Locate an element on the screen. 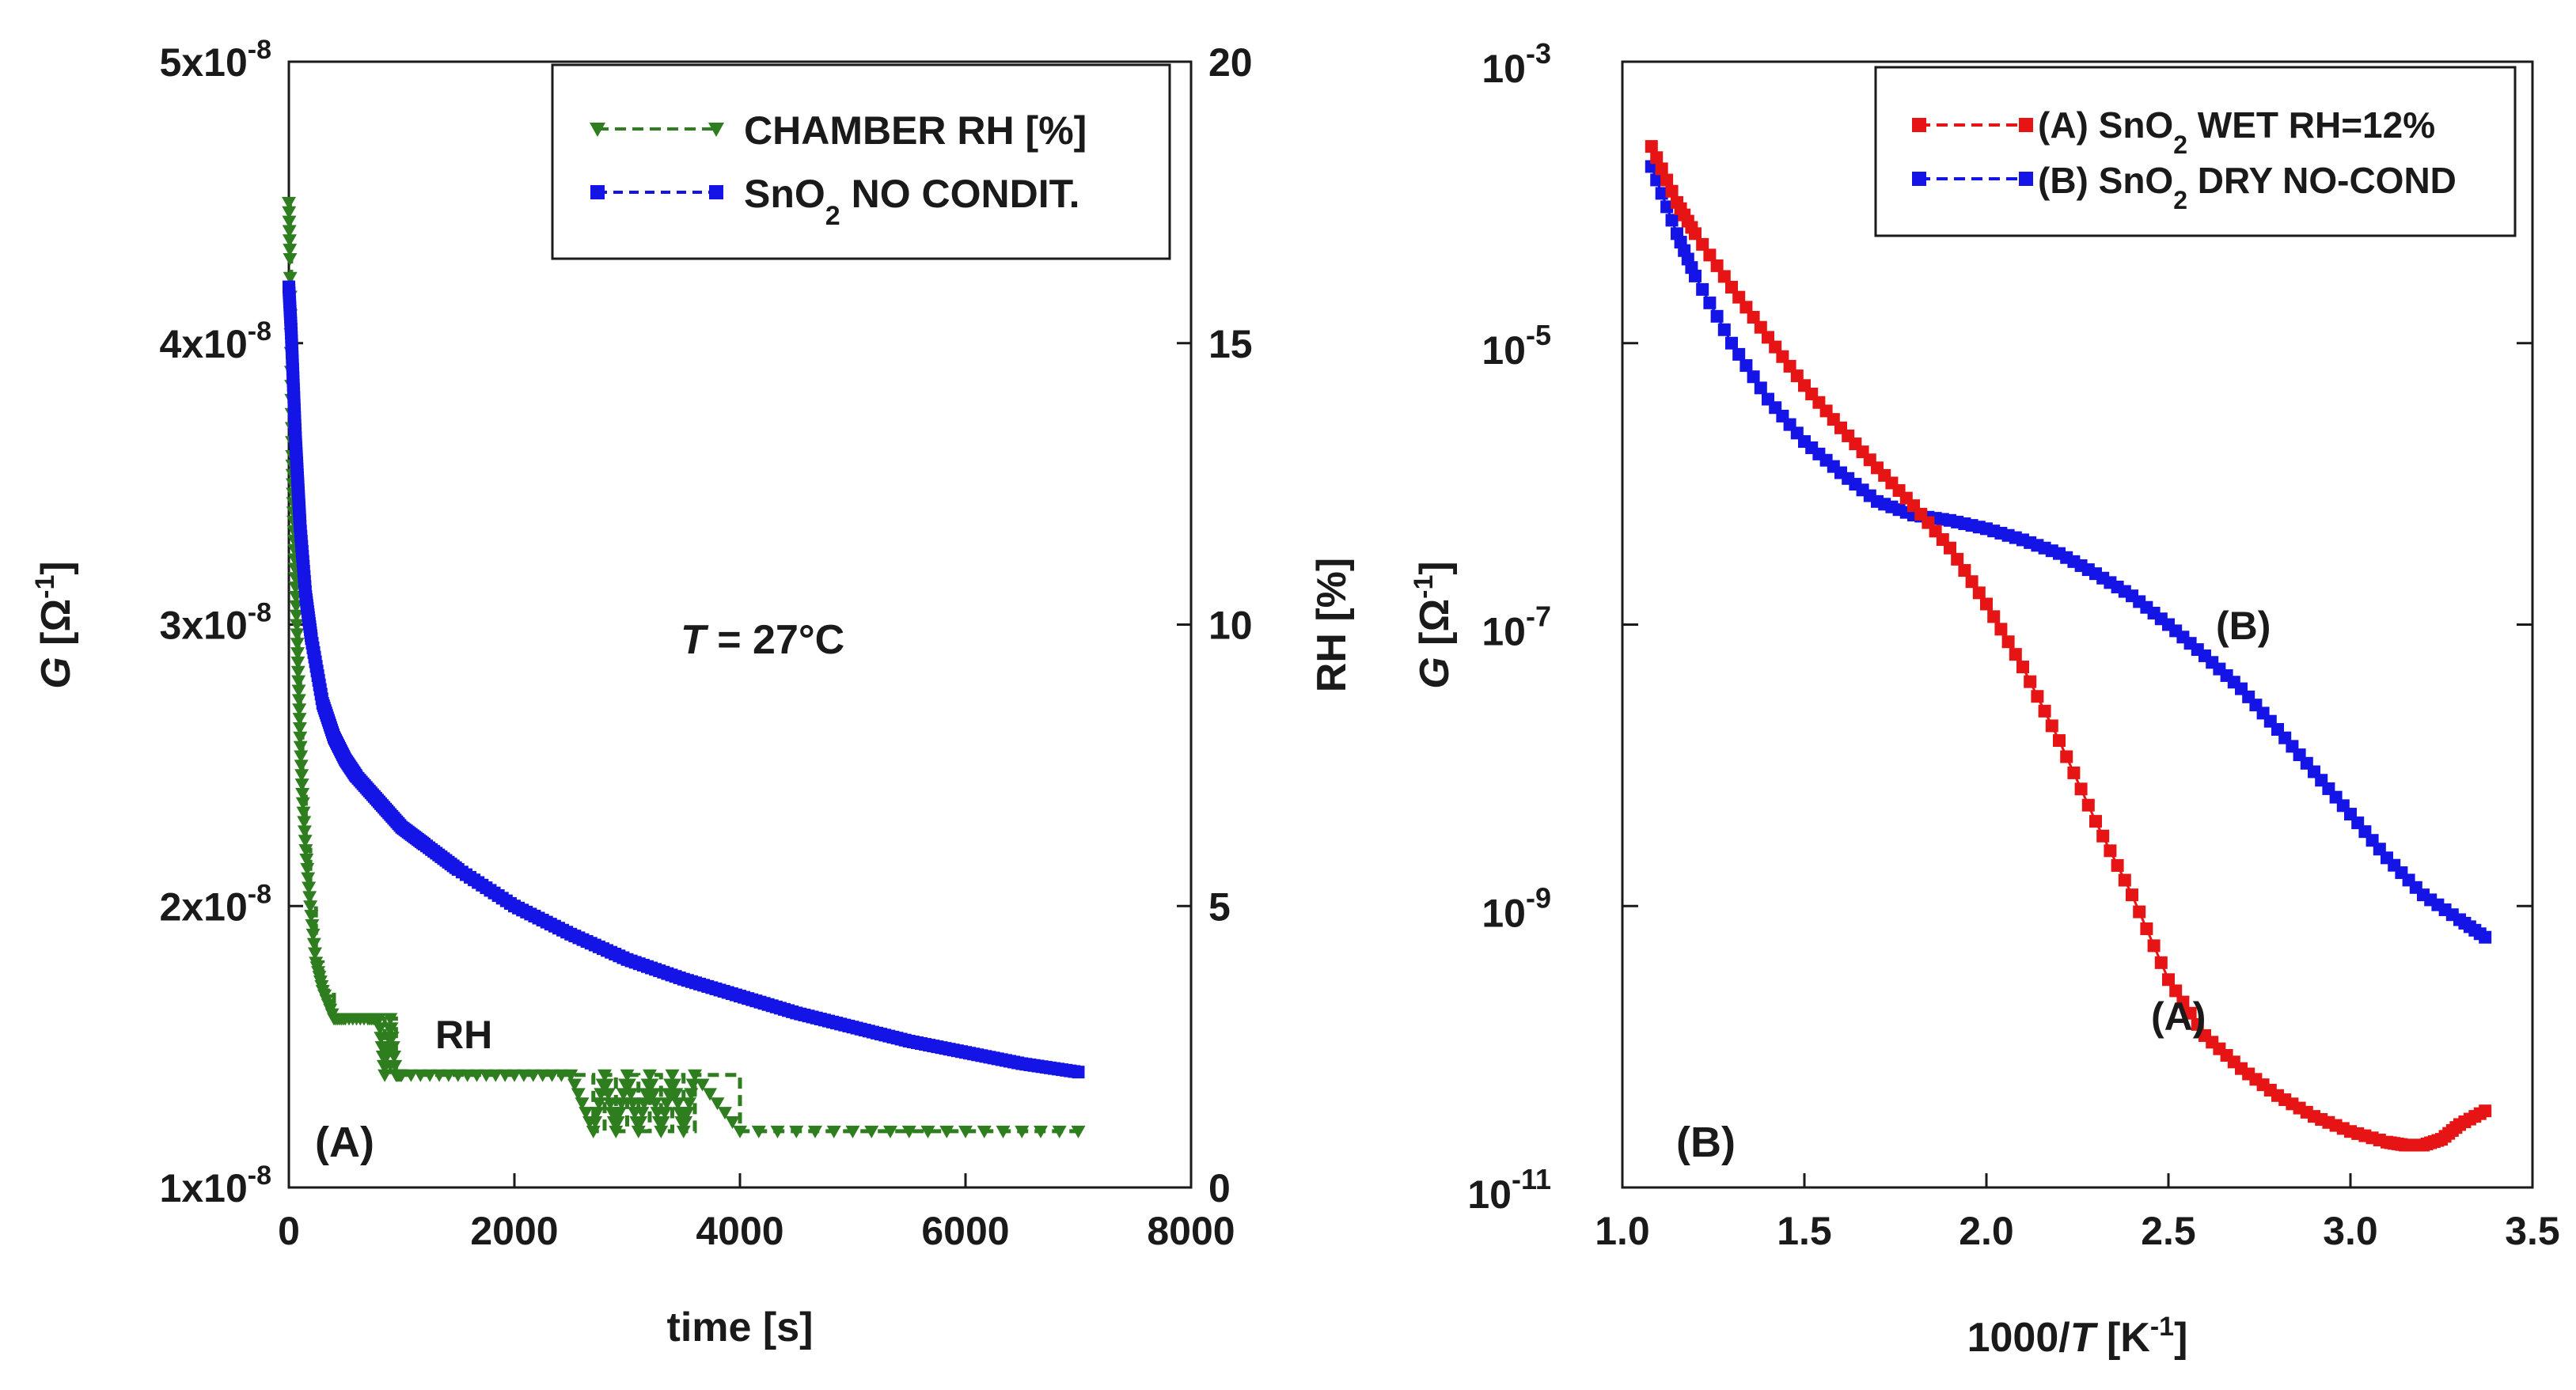 The image size is (2576, 1390). x-tick-label: 3.0 is located at coordinates (2350, 1231).